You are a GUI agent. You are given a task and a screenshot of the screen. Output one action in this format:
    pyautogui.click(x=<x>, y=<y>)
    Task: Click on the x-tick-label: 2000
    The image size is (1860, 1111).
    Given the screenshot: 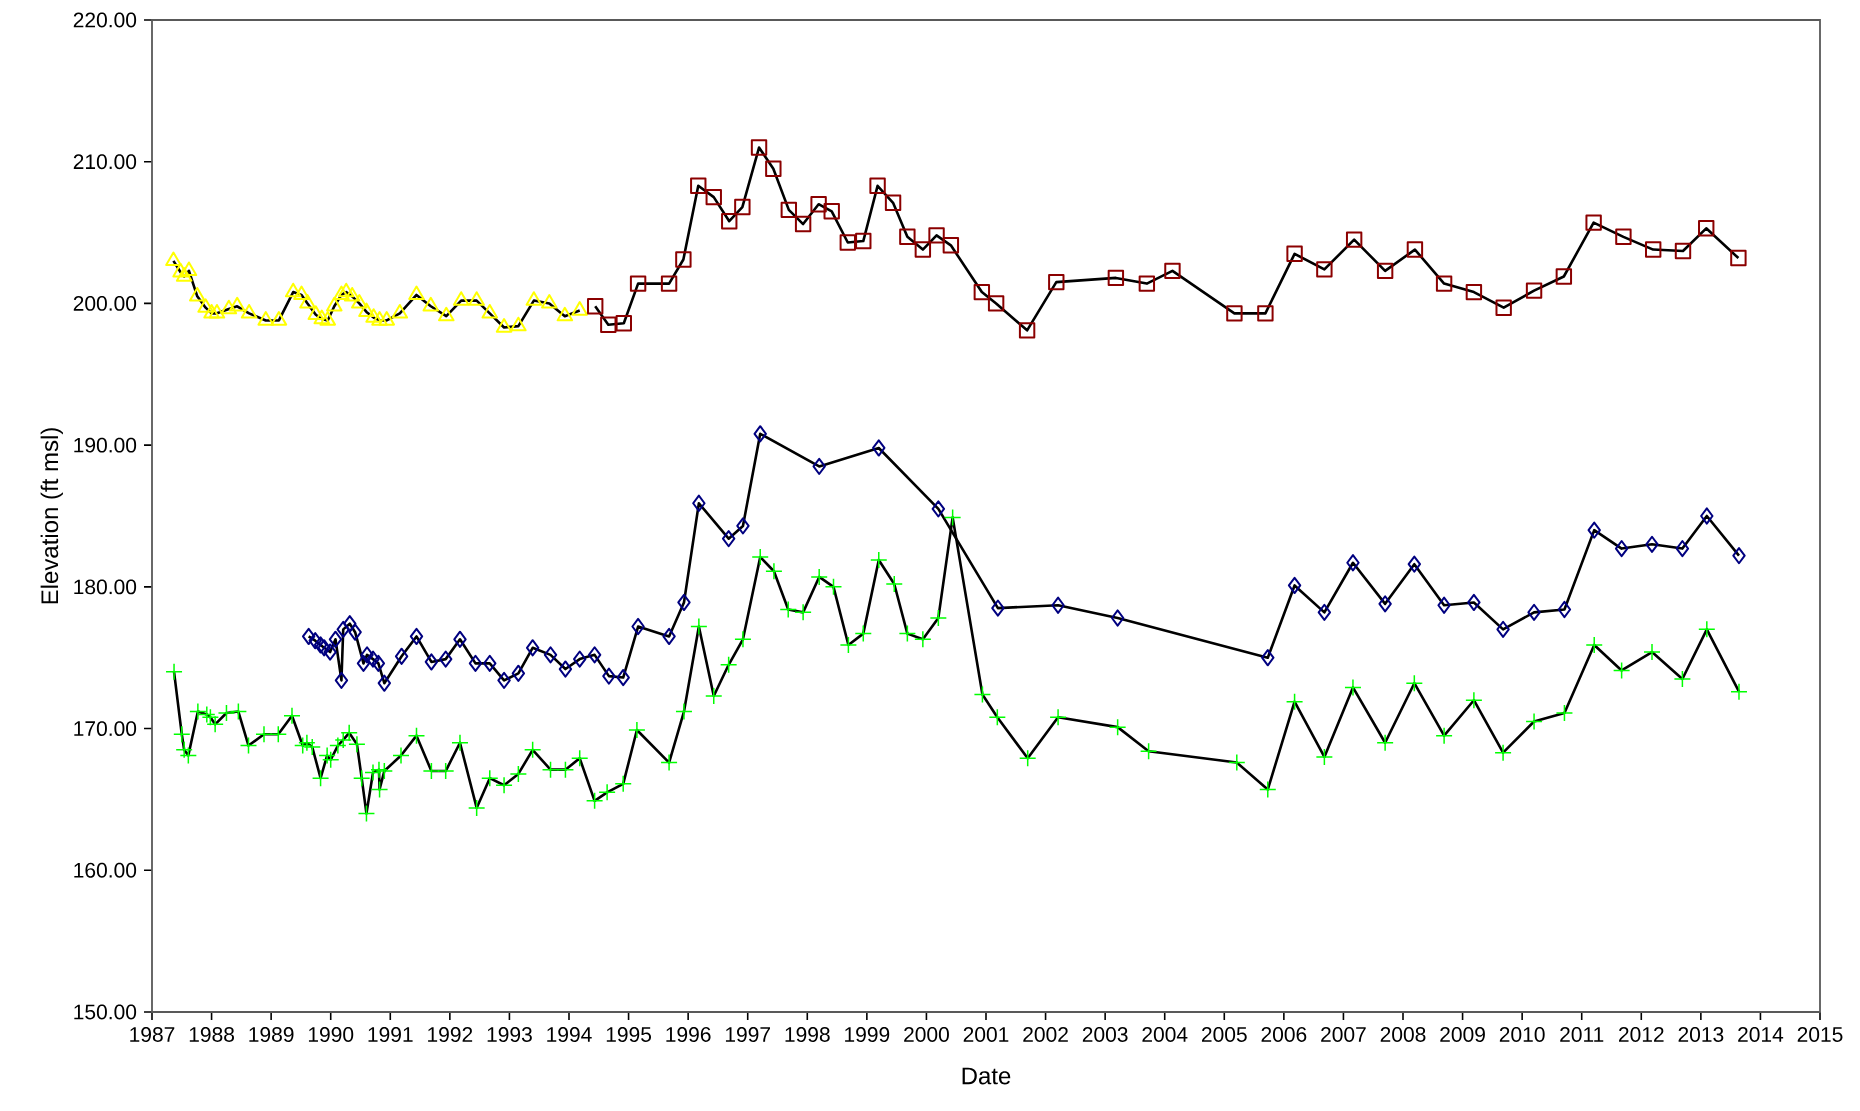 What is the action you would take?
    pyautogui.click(x=926, y=1034)
    